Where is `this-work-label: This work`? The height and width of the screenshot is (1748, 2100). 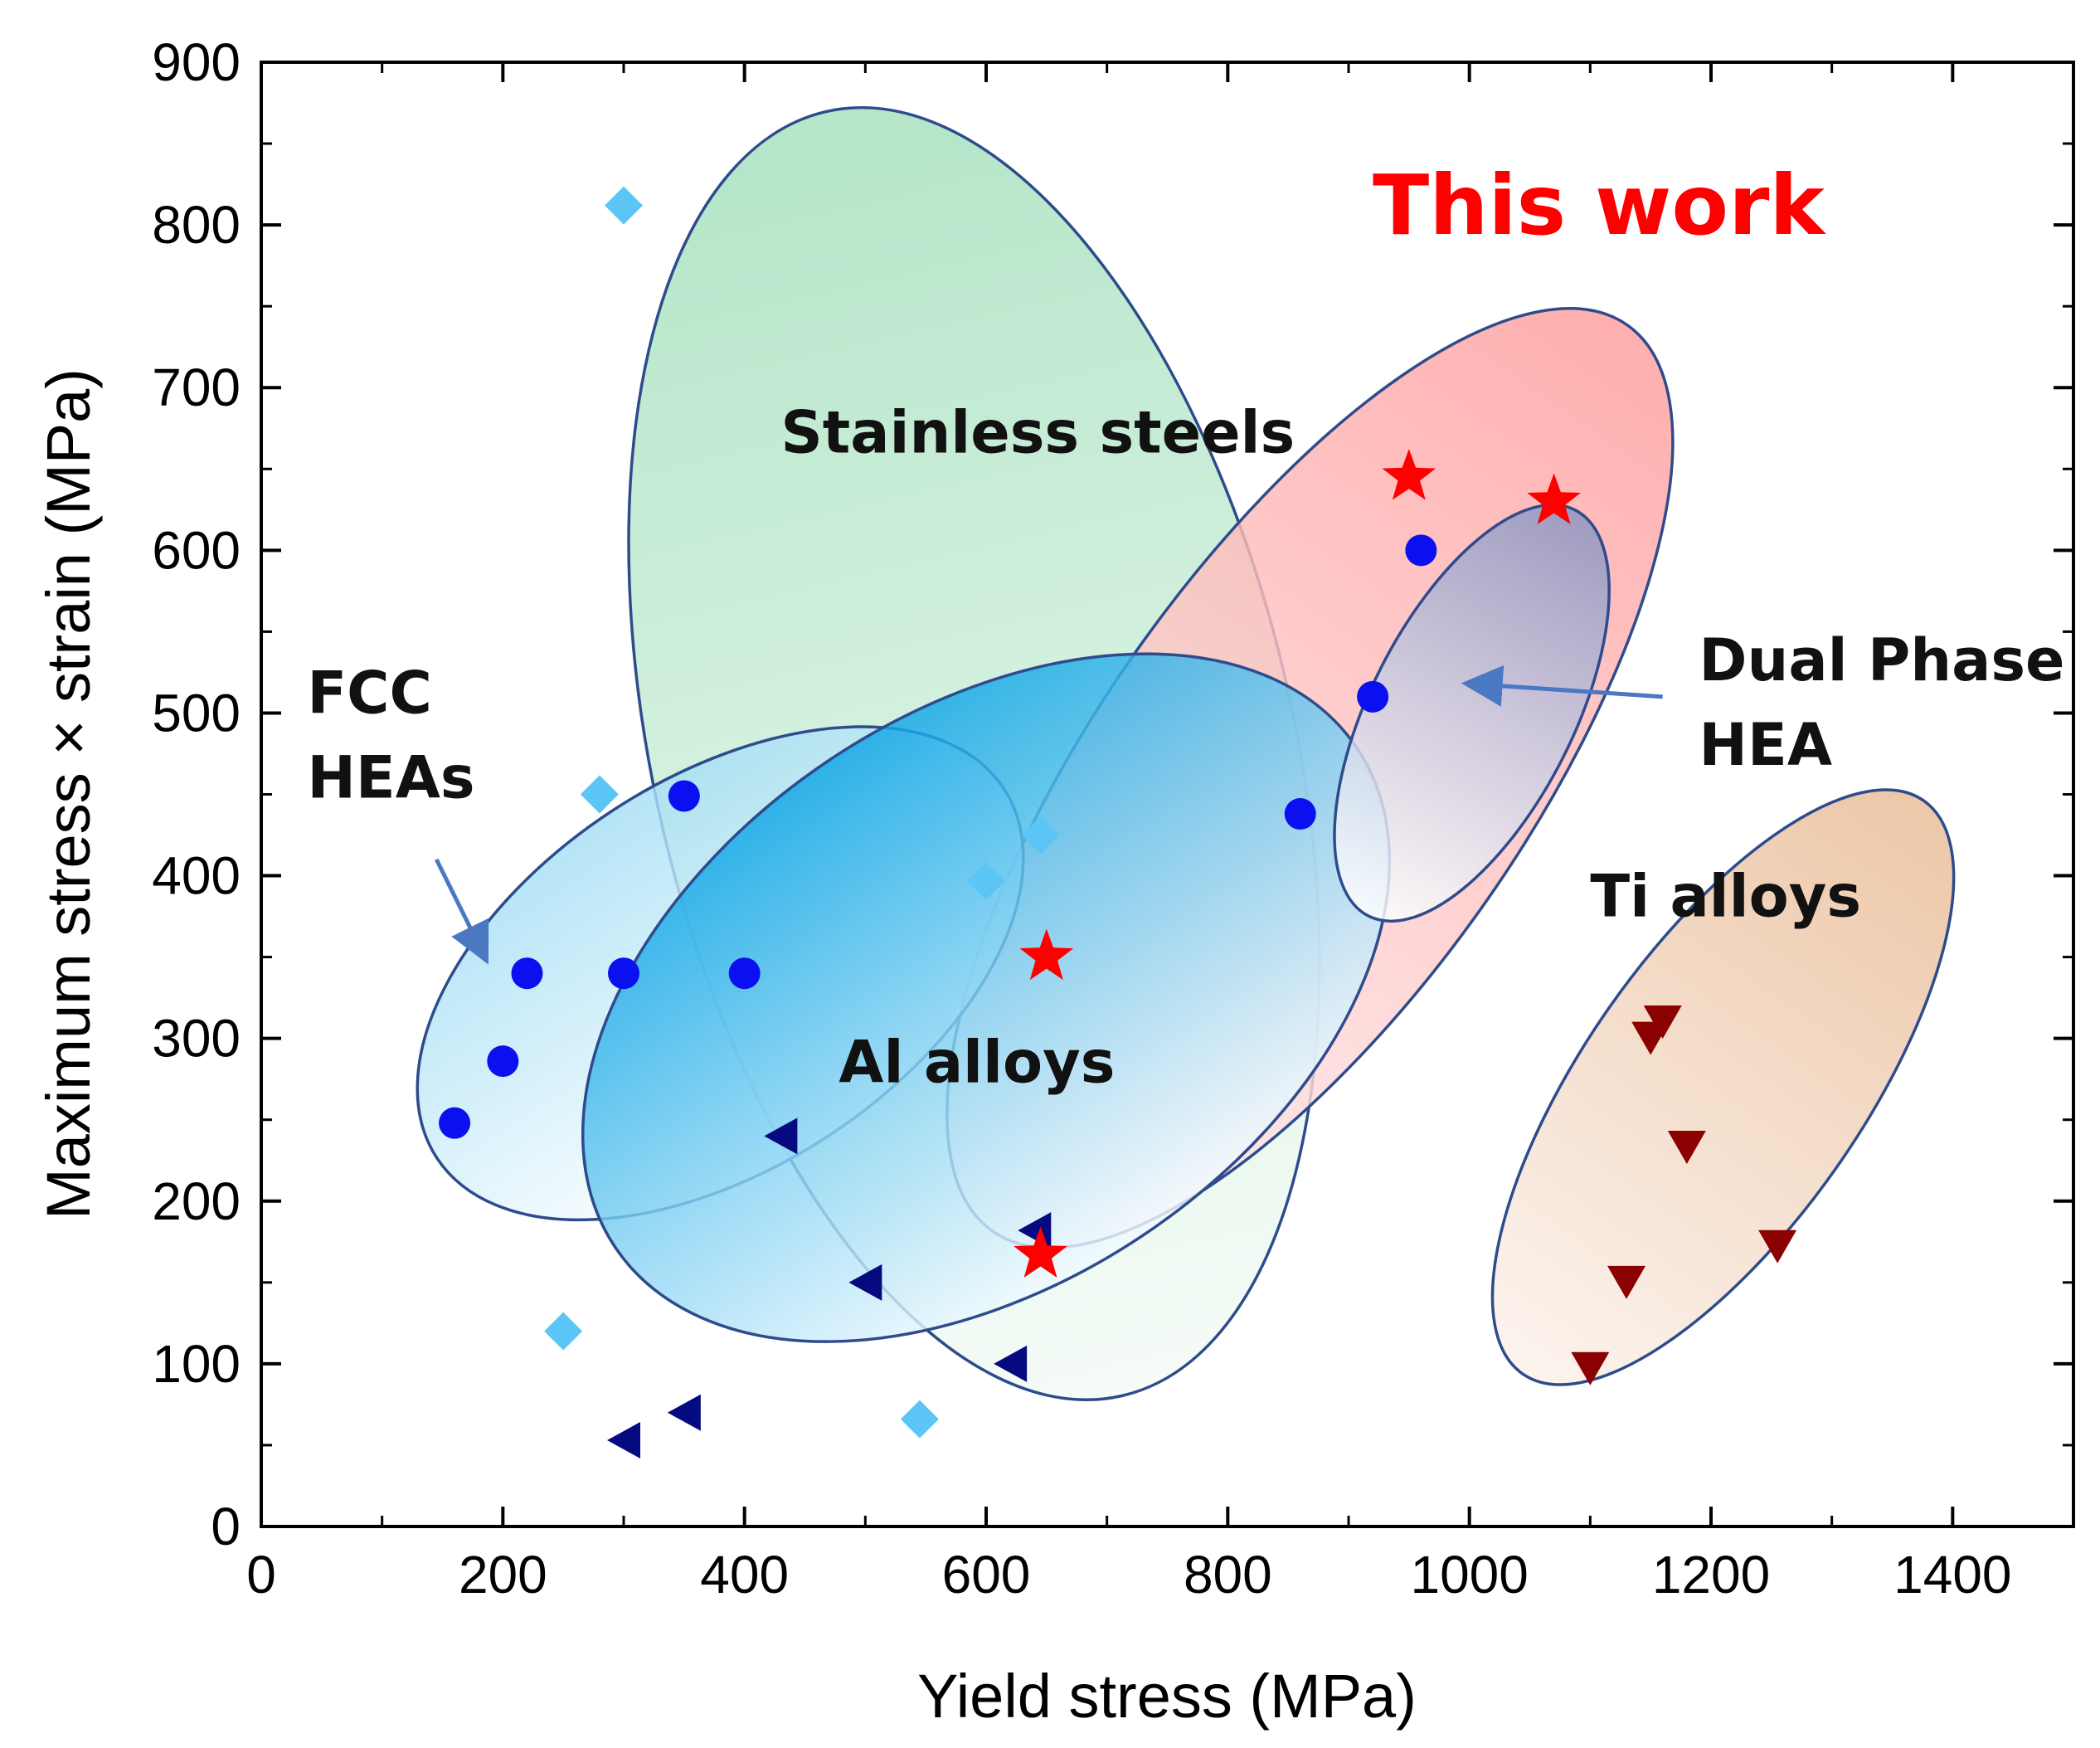
this-work-label: This work is located at coordinates (1599, 205).